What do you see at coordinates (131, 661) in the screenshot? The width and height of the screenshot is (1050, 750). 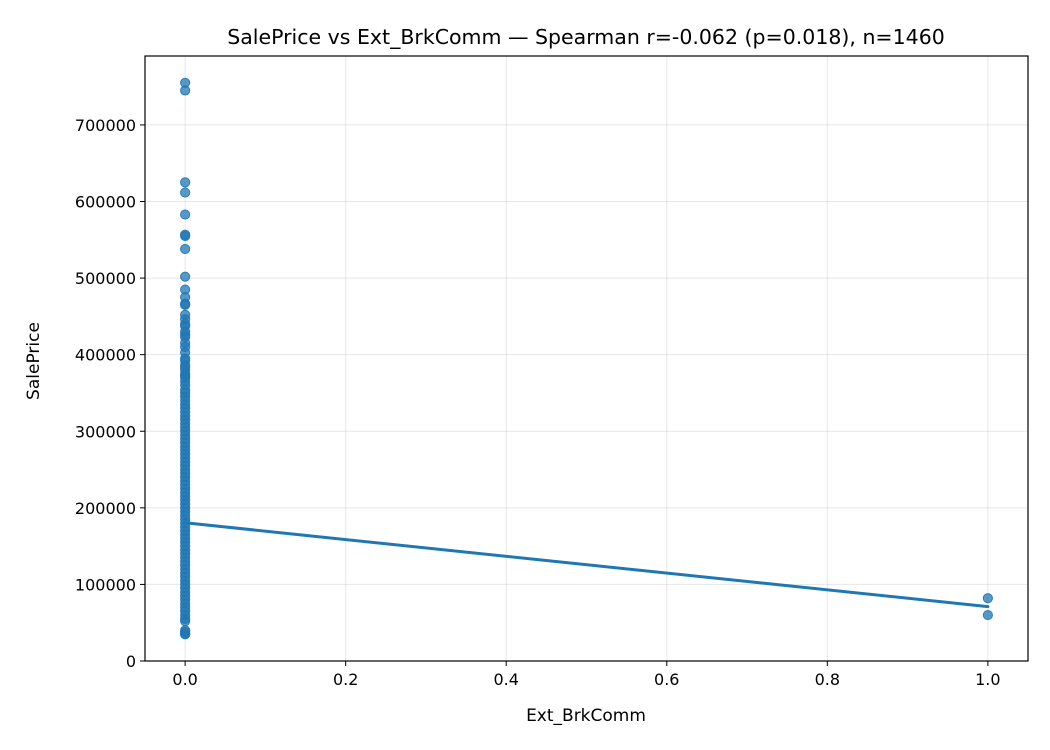 I see `y-tick-label: 0` at bounding box center [131, 661].